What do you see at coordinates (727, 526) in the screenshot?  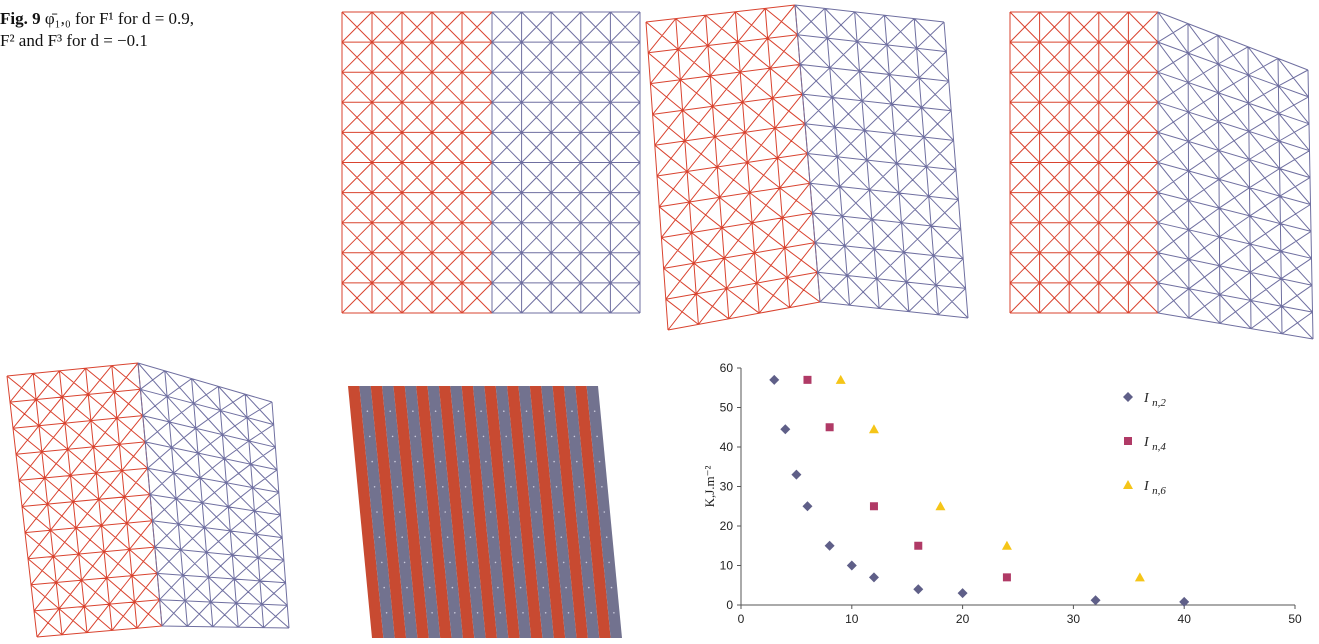 I see `y-tick-label: 20` at bounding box center [727, 526].